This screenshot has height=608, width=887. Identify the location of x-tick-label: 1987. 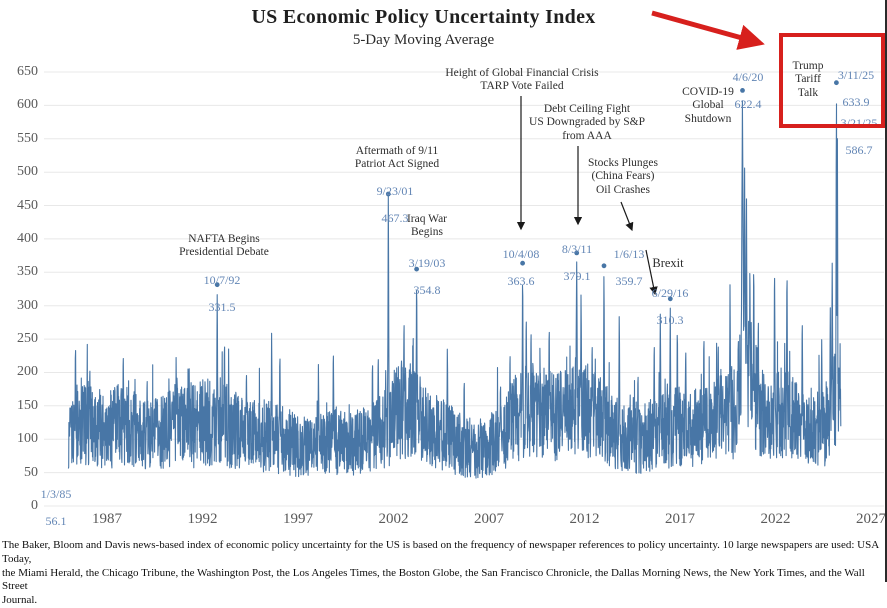
(107, 519).